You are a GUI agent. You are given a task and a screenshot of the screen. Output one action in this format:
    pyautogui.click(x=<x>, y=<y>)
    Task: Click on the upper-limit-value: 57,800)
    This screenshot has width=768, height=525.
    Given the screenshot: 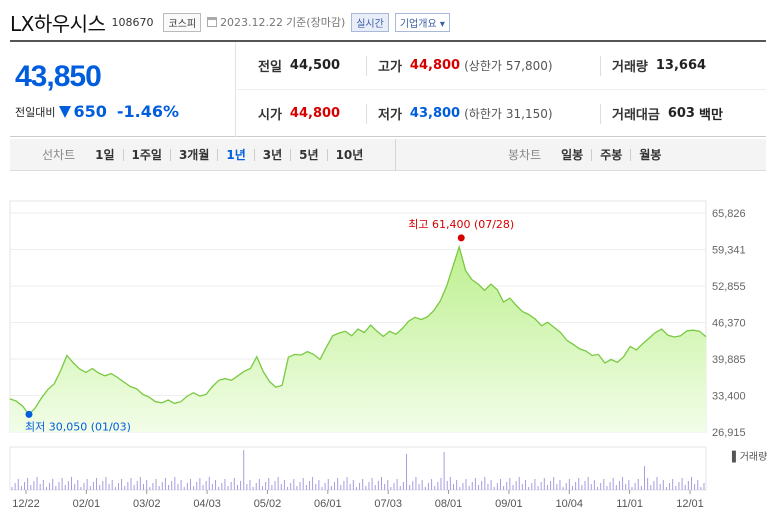 What is the action you would take?
    pyautogui.click(x=529, y=65)
    